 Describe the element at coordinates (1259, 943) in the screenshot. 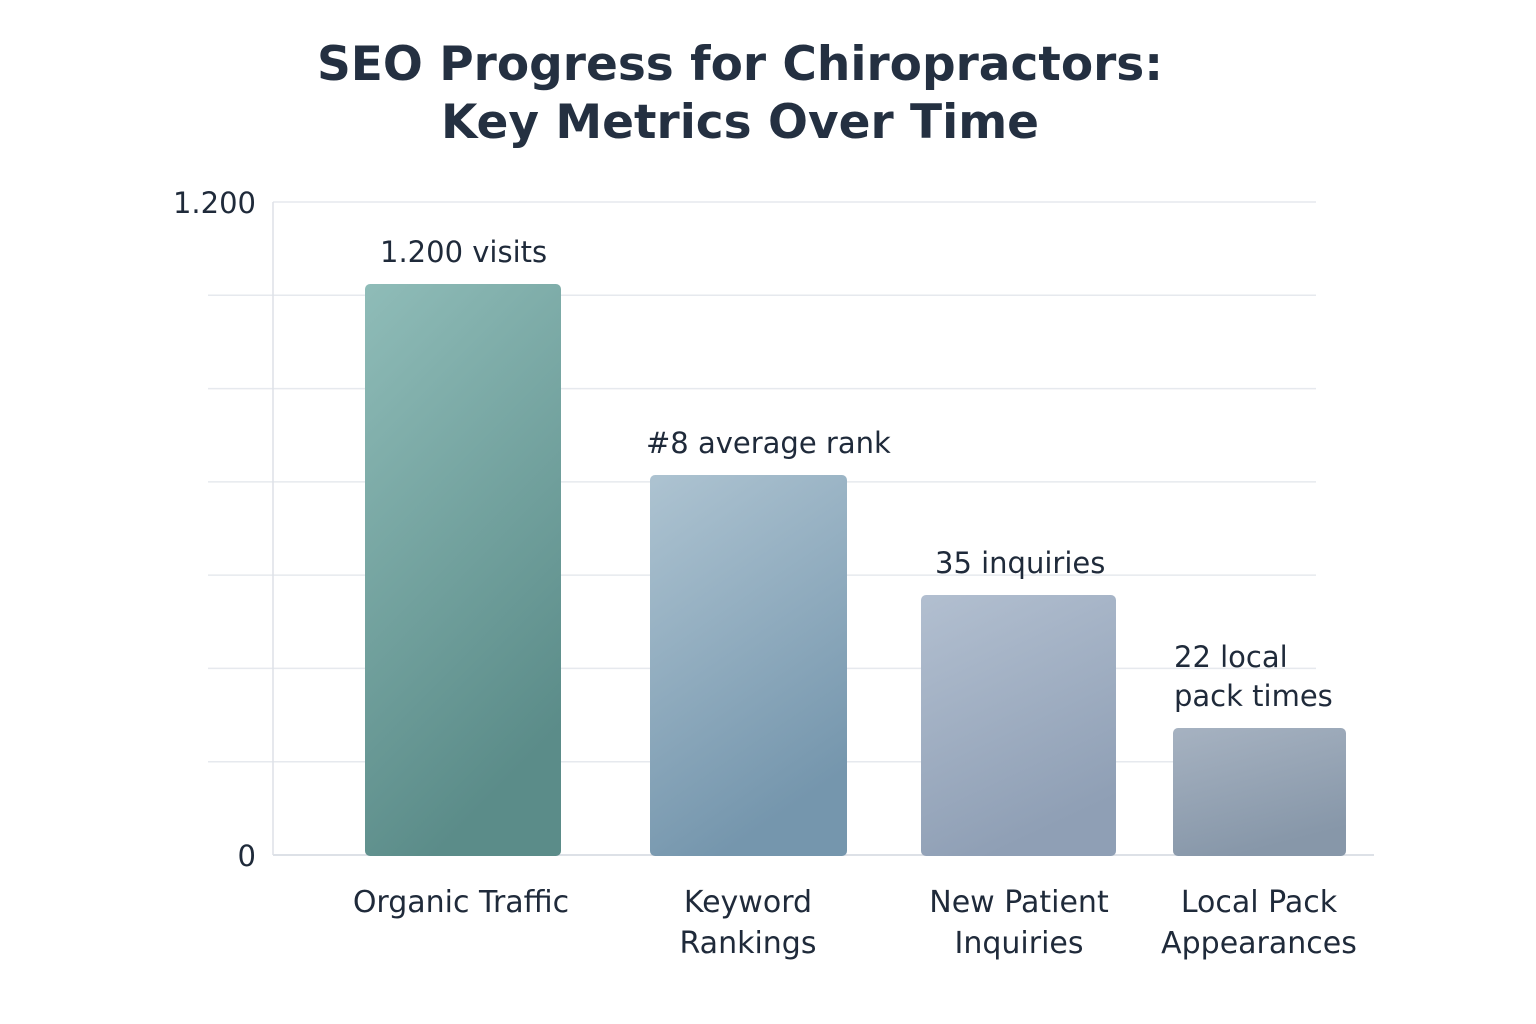

I see `x-tick-label: Appearances` at that location.